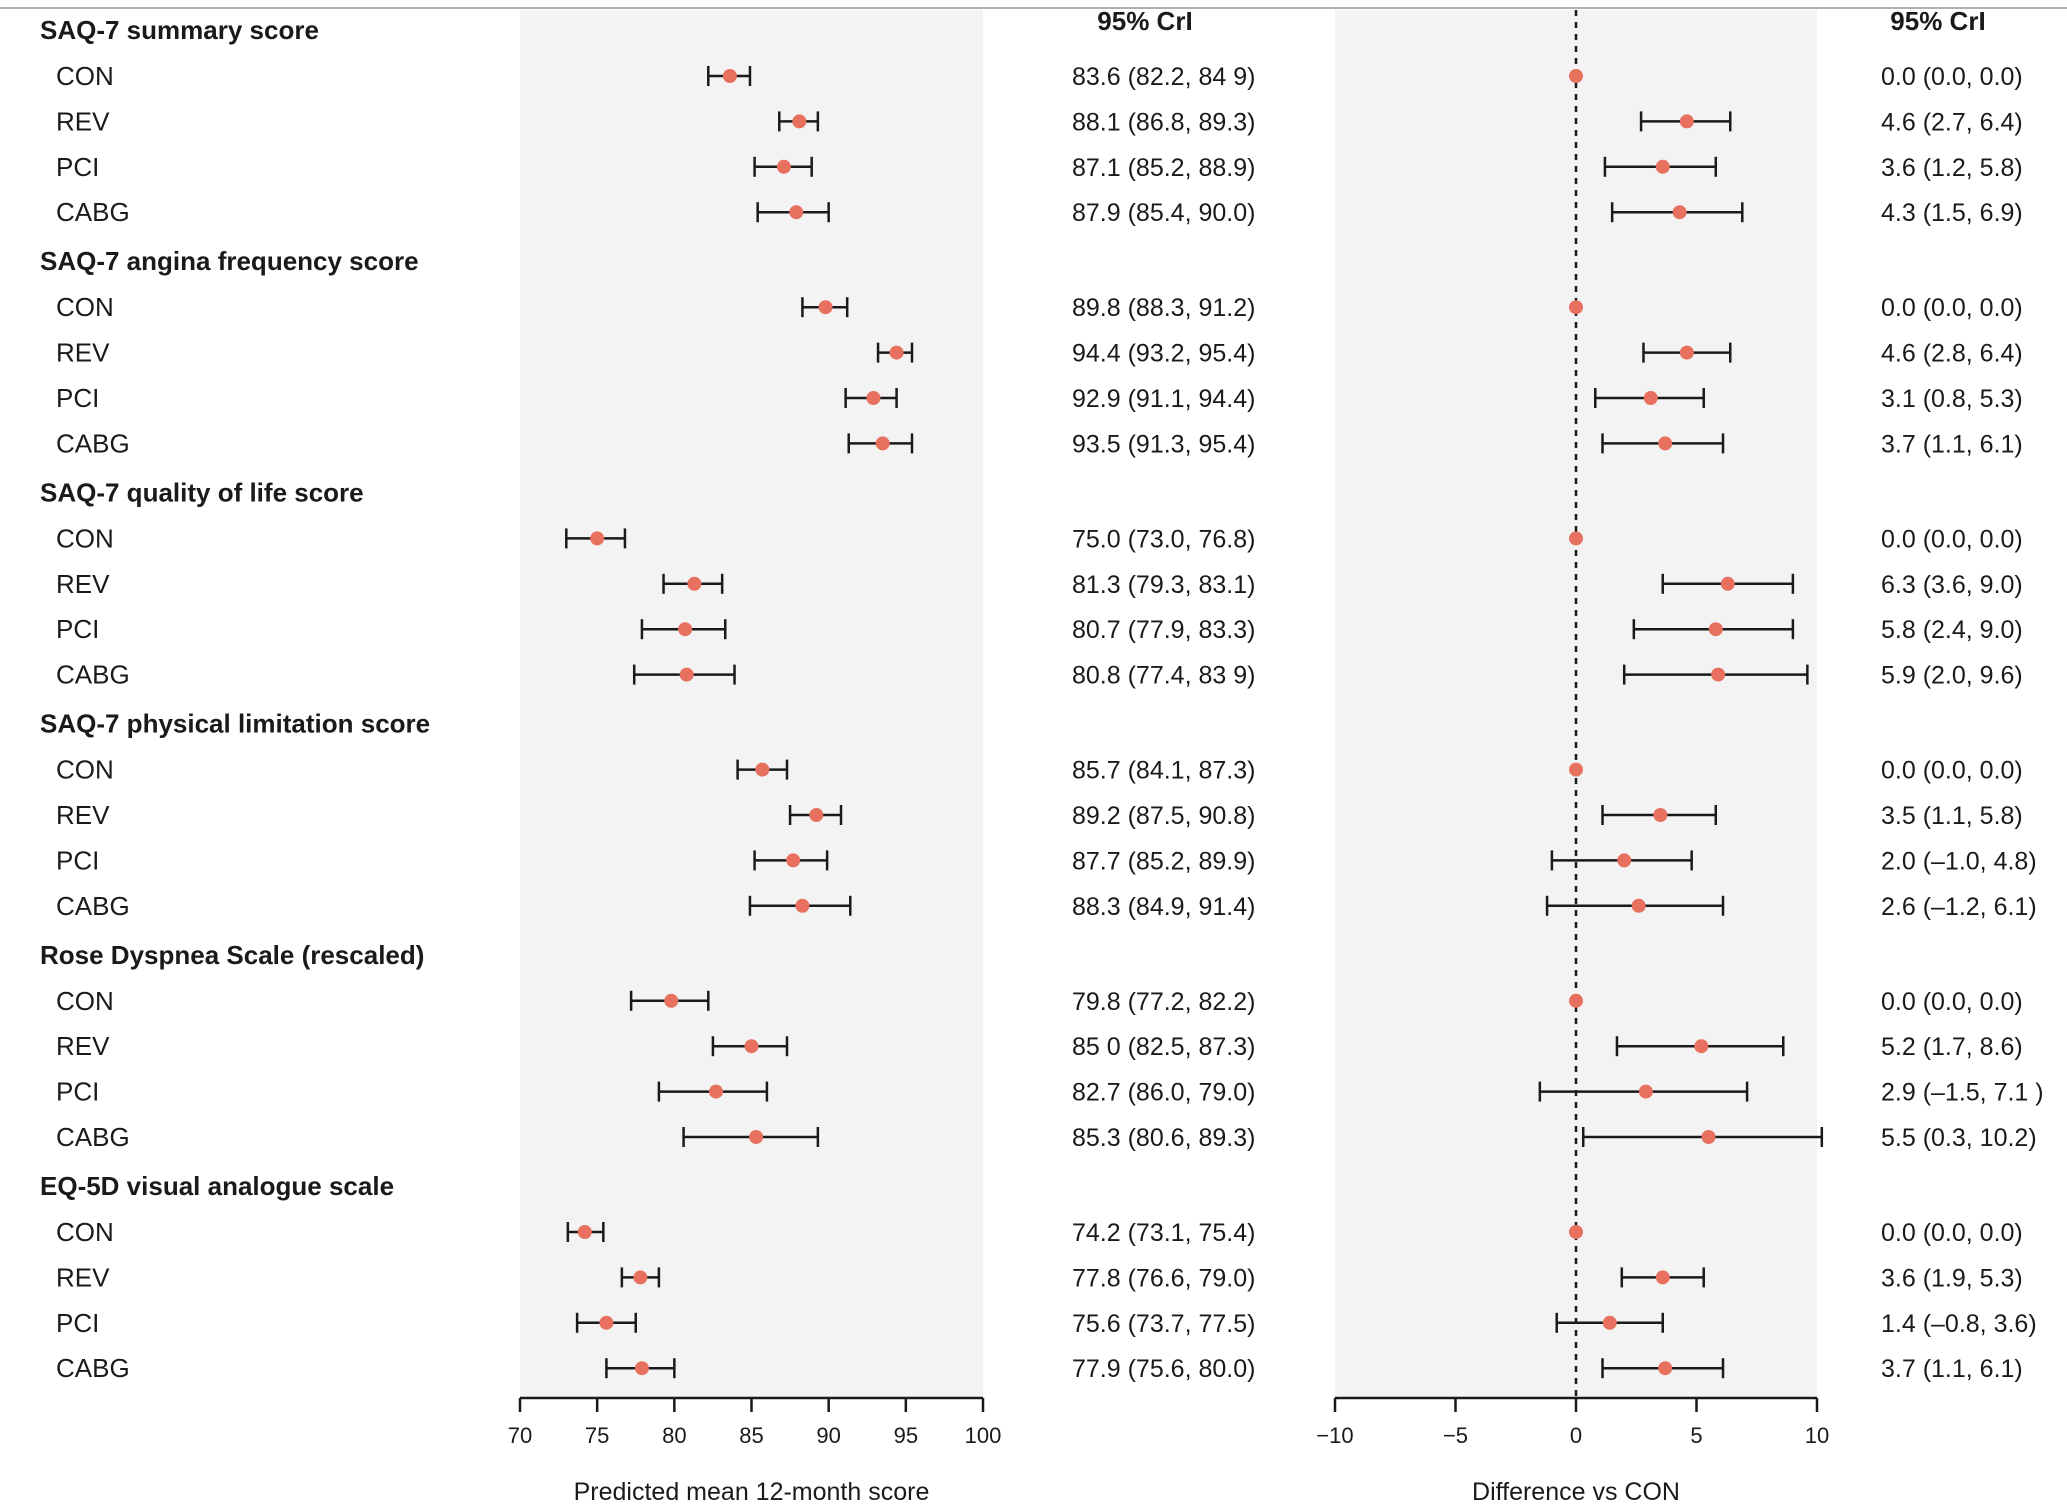 This screenshot has width=2067, height=1507. Describe the element at coordinates (1163, 1002) in the screenshot. I see `mean-estimate-text: 79.8 (77.2, 82.2)` at that location.